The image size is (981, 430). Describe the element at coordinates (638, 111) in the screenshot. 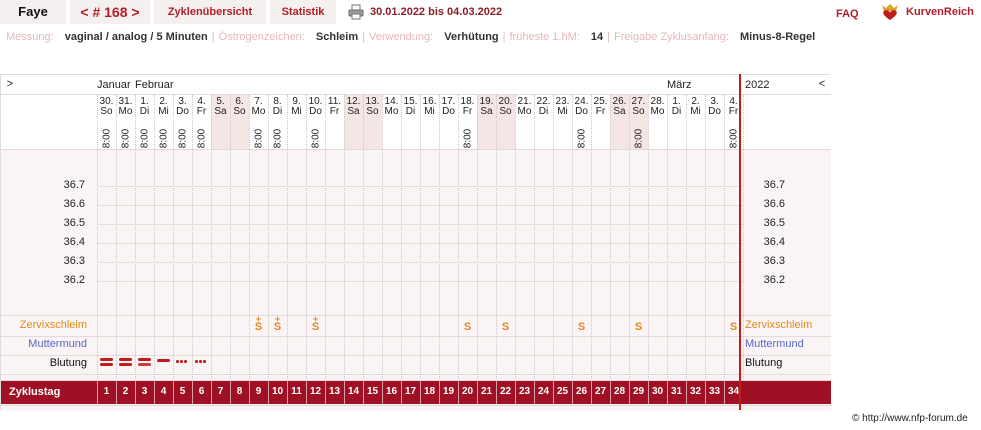

I see `day-weekday: So` at that location.